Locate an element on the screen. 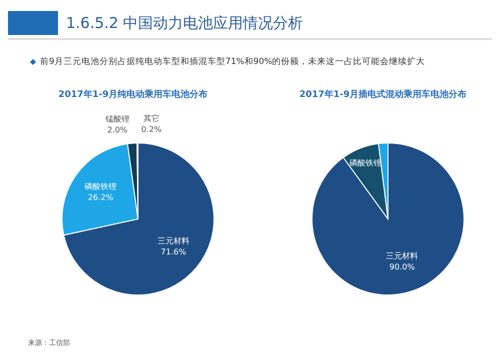 This screenshot has width=500, height=362. chart-title: 2017年1-9月插电式混动乘用车电池分布 is located at coordinates (383, 95).